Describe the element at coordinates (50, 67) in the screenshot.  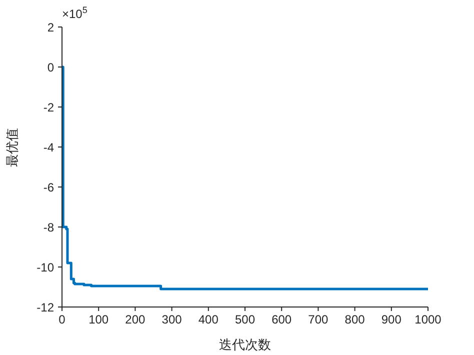
I see `y-tick-label: 0` at that location.